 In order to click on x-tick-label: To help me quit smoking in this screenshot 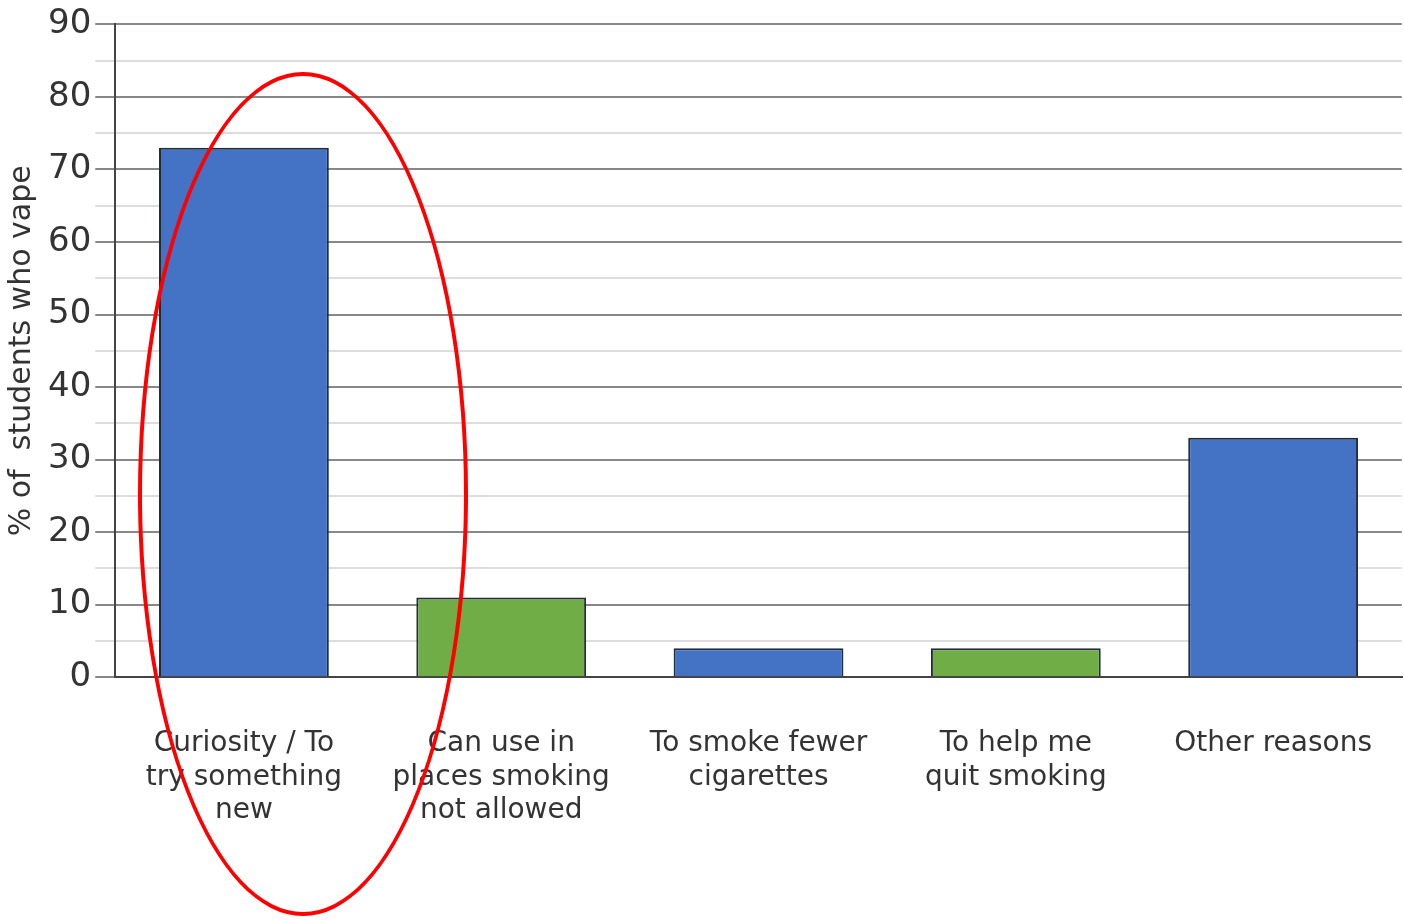, I will do `click(1015, 758)`.